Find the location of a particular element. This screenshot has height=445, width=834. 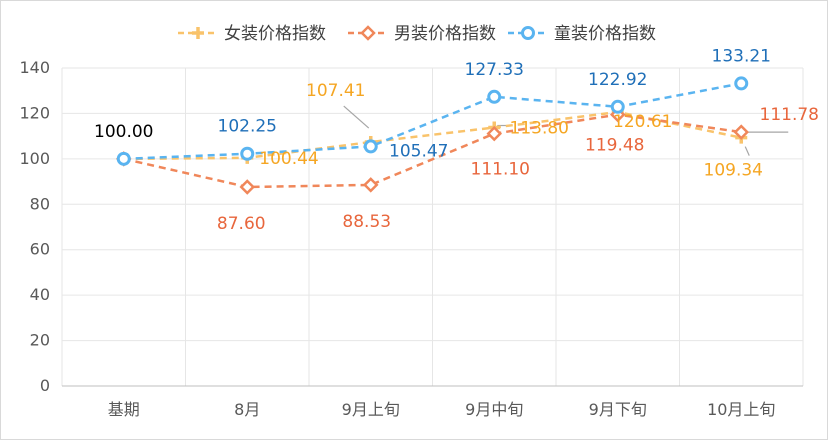

data-label: 109.34 is located at coordinates (733, 171).